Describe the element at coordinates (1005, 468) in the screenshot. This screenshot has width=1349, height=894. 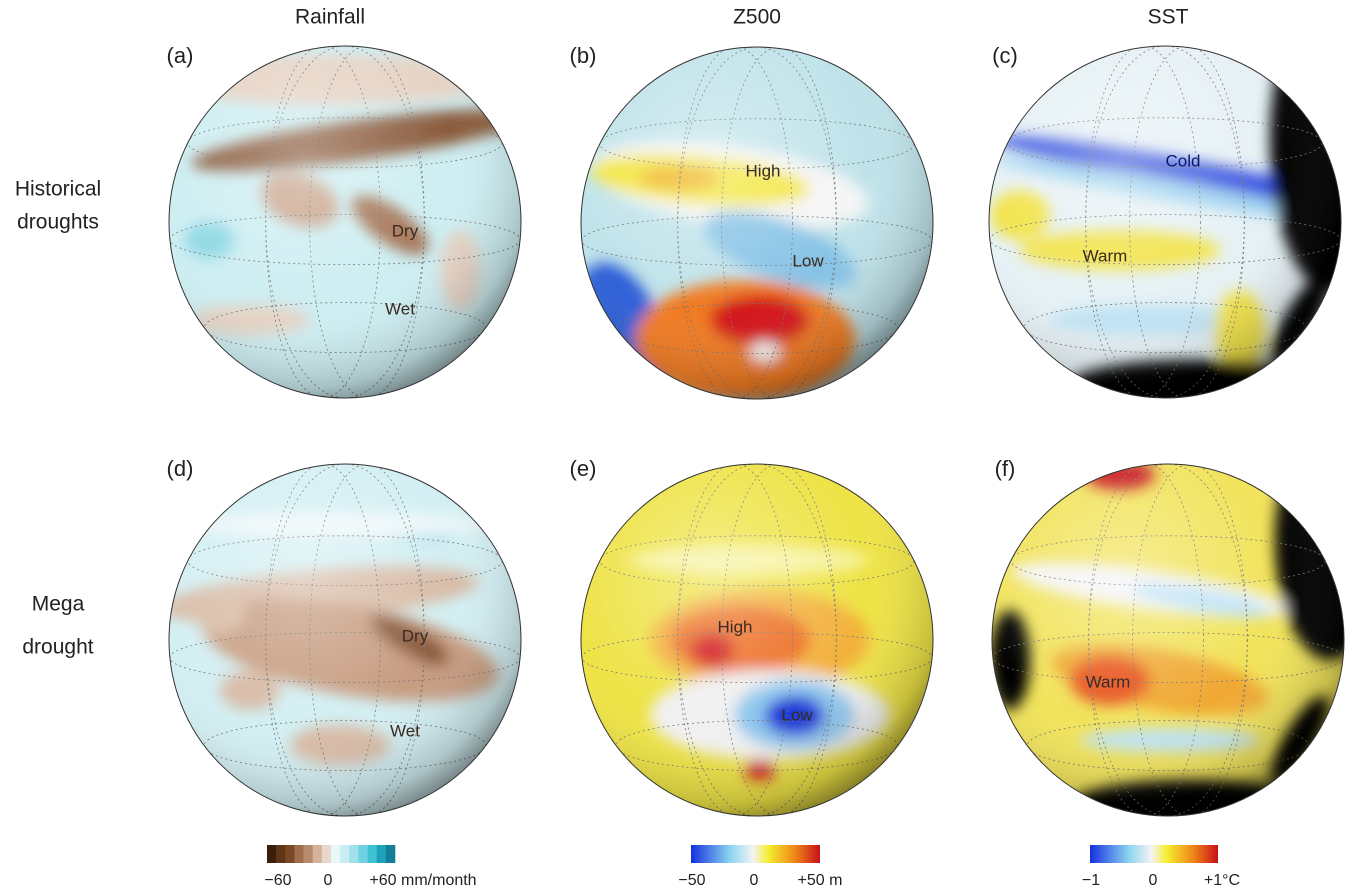
I see `panel-label: (f)` at that location.